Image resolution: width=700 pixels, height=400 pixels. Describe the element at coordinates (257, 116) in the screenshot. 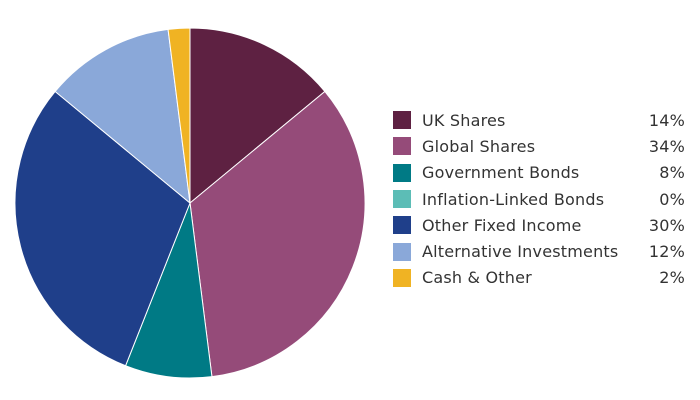

I see `pie-slice-uk-shares` at that location.